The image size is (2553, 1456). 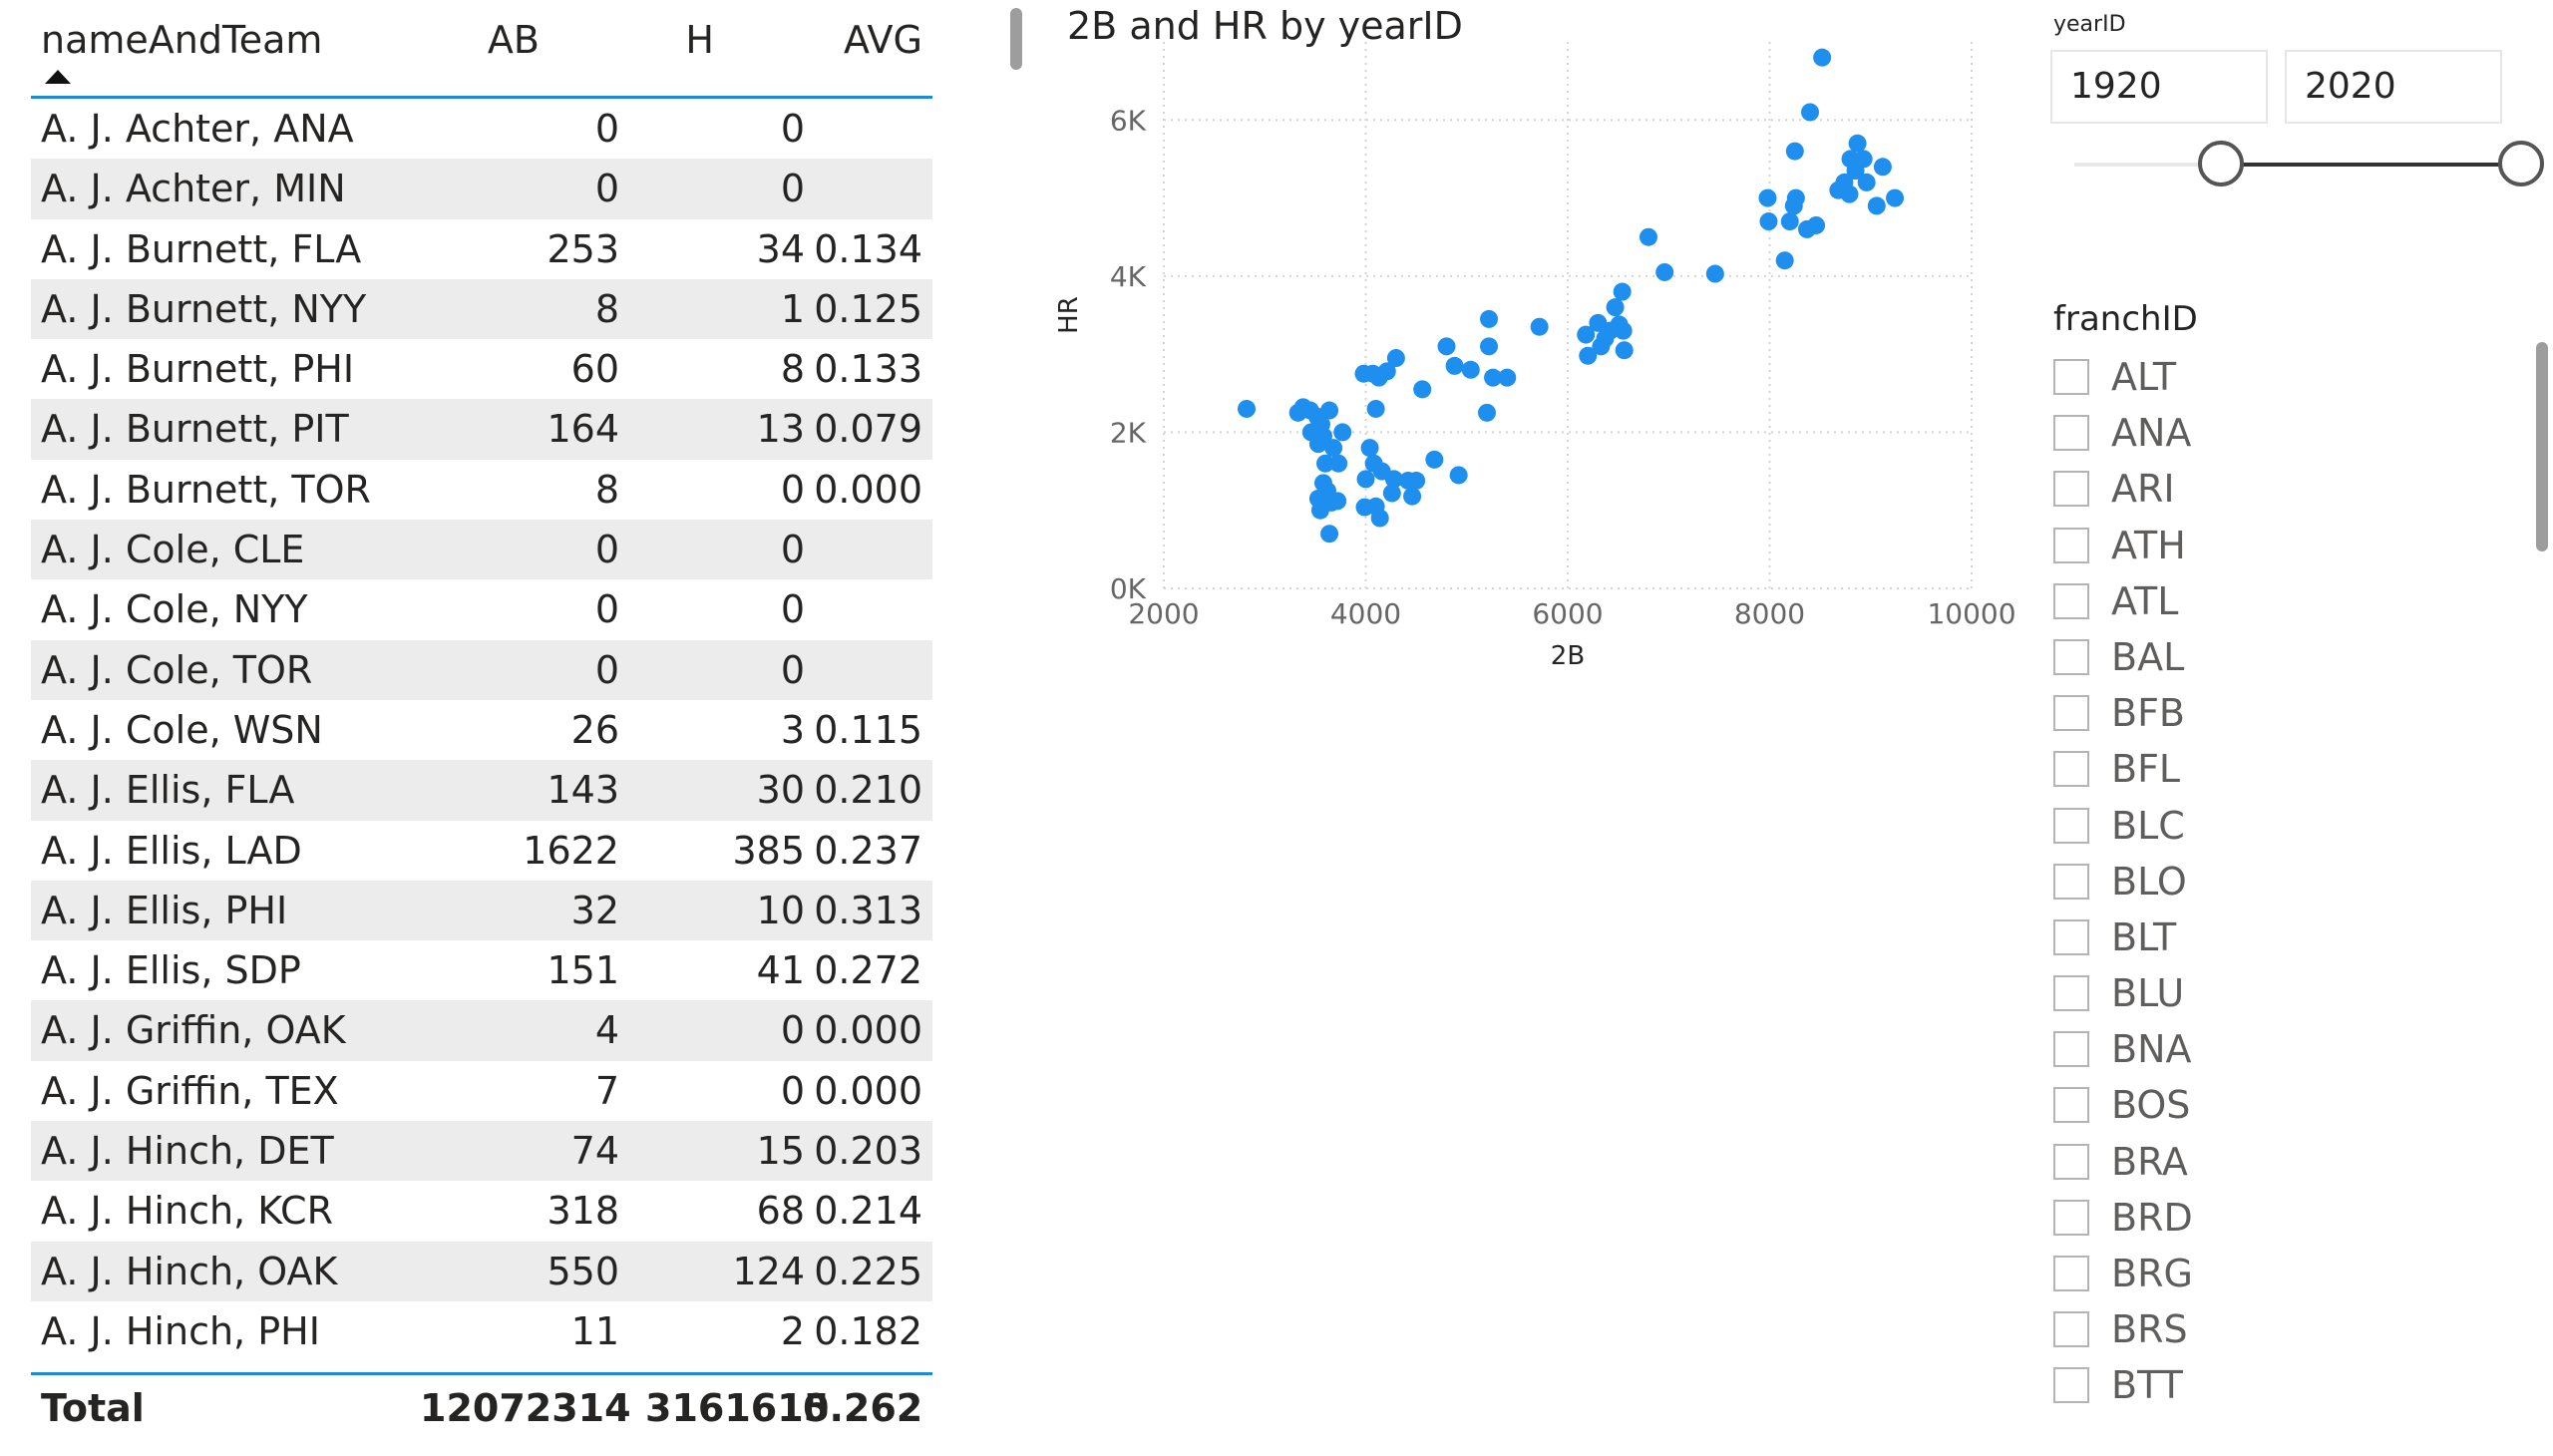 I want to click on franchise-item: BLC, so click(x=2253, y=828).